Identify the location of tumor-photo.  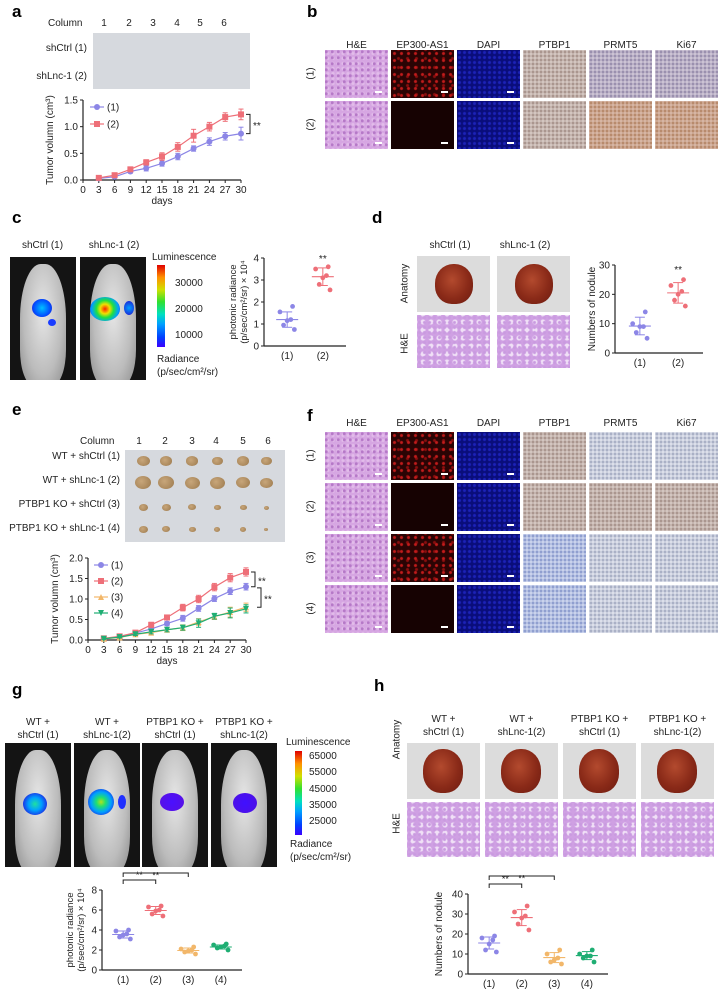
(171, 61).